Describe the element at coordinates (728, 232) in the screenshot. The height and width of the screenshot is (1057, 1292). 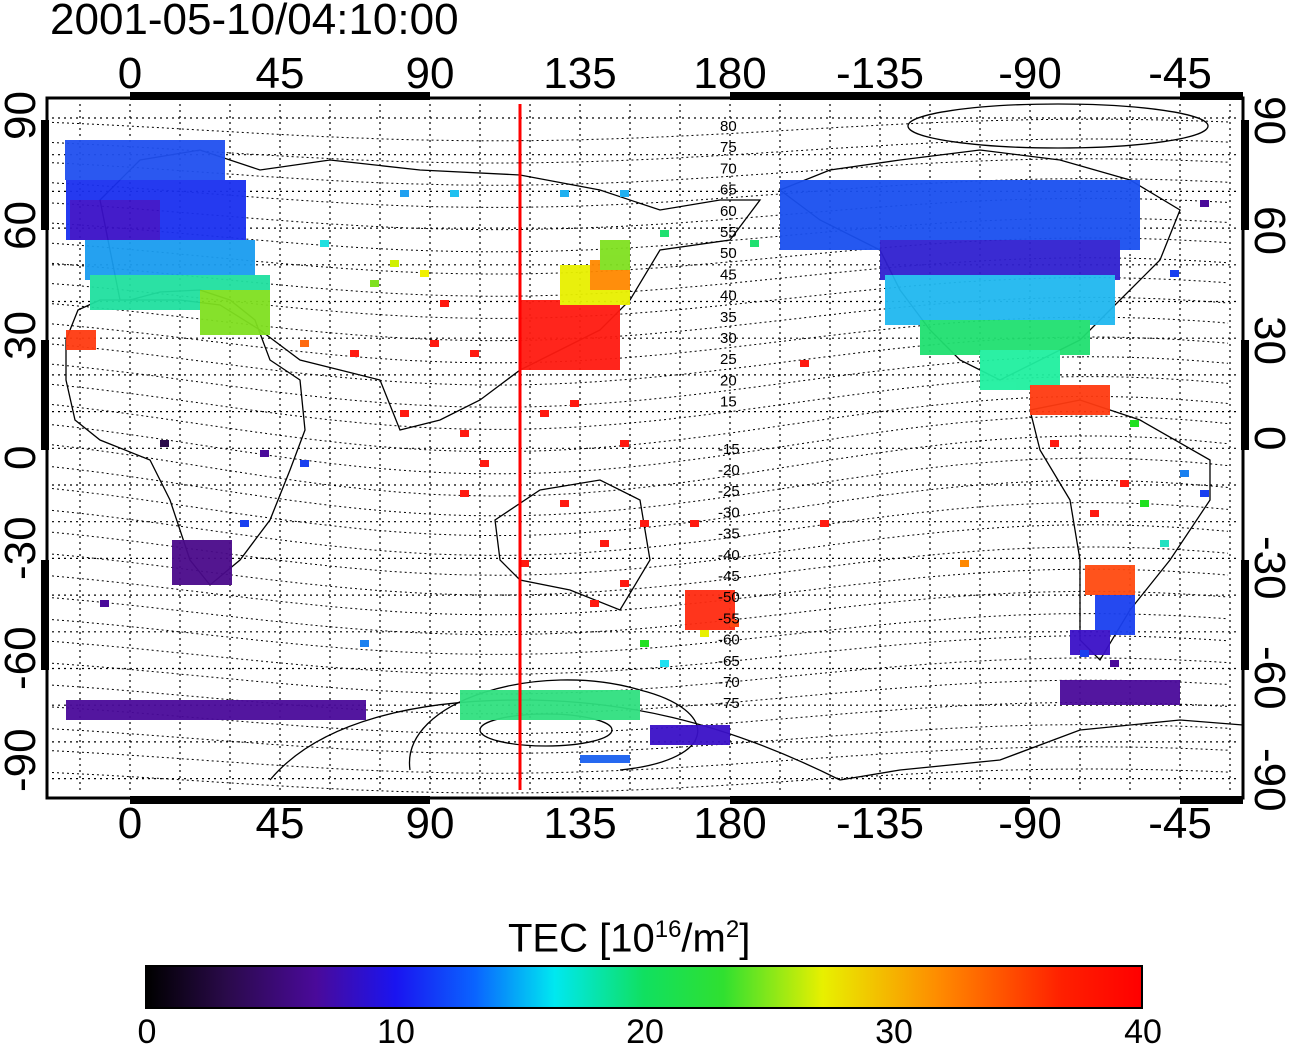
I see `contour-label: 55` at that location.